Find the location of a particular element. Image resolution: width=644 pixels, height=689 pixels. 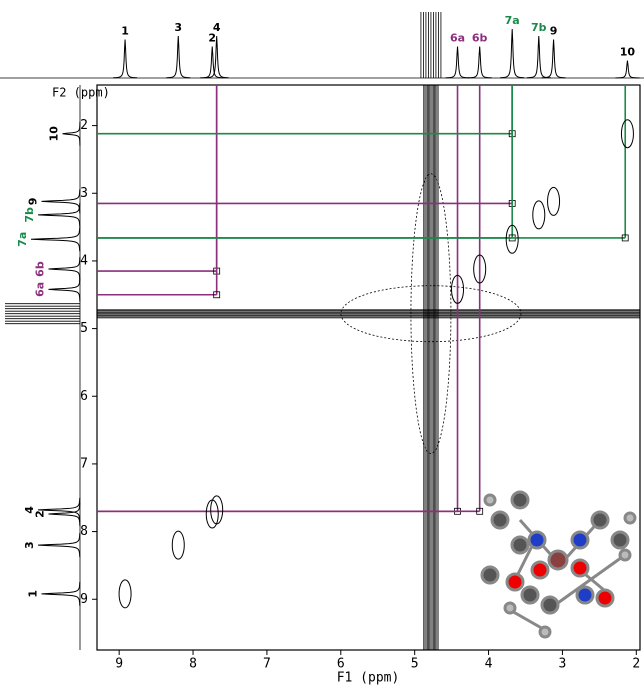

left-peak-label: 3 is located at coordinates (29, 545).